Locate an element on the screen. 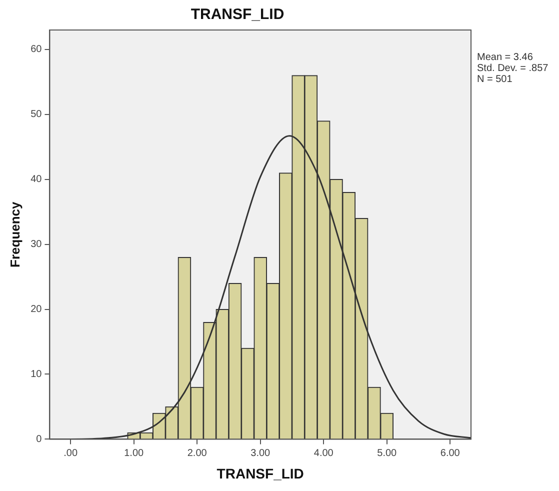 This screenshot has width=559, height=491. y-axis-title: Frequency is located at coordinates (14, 234).